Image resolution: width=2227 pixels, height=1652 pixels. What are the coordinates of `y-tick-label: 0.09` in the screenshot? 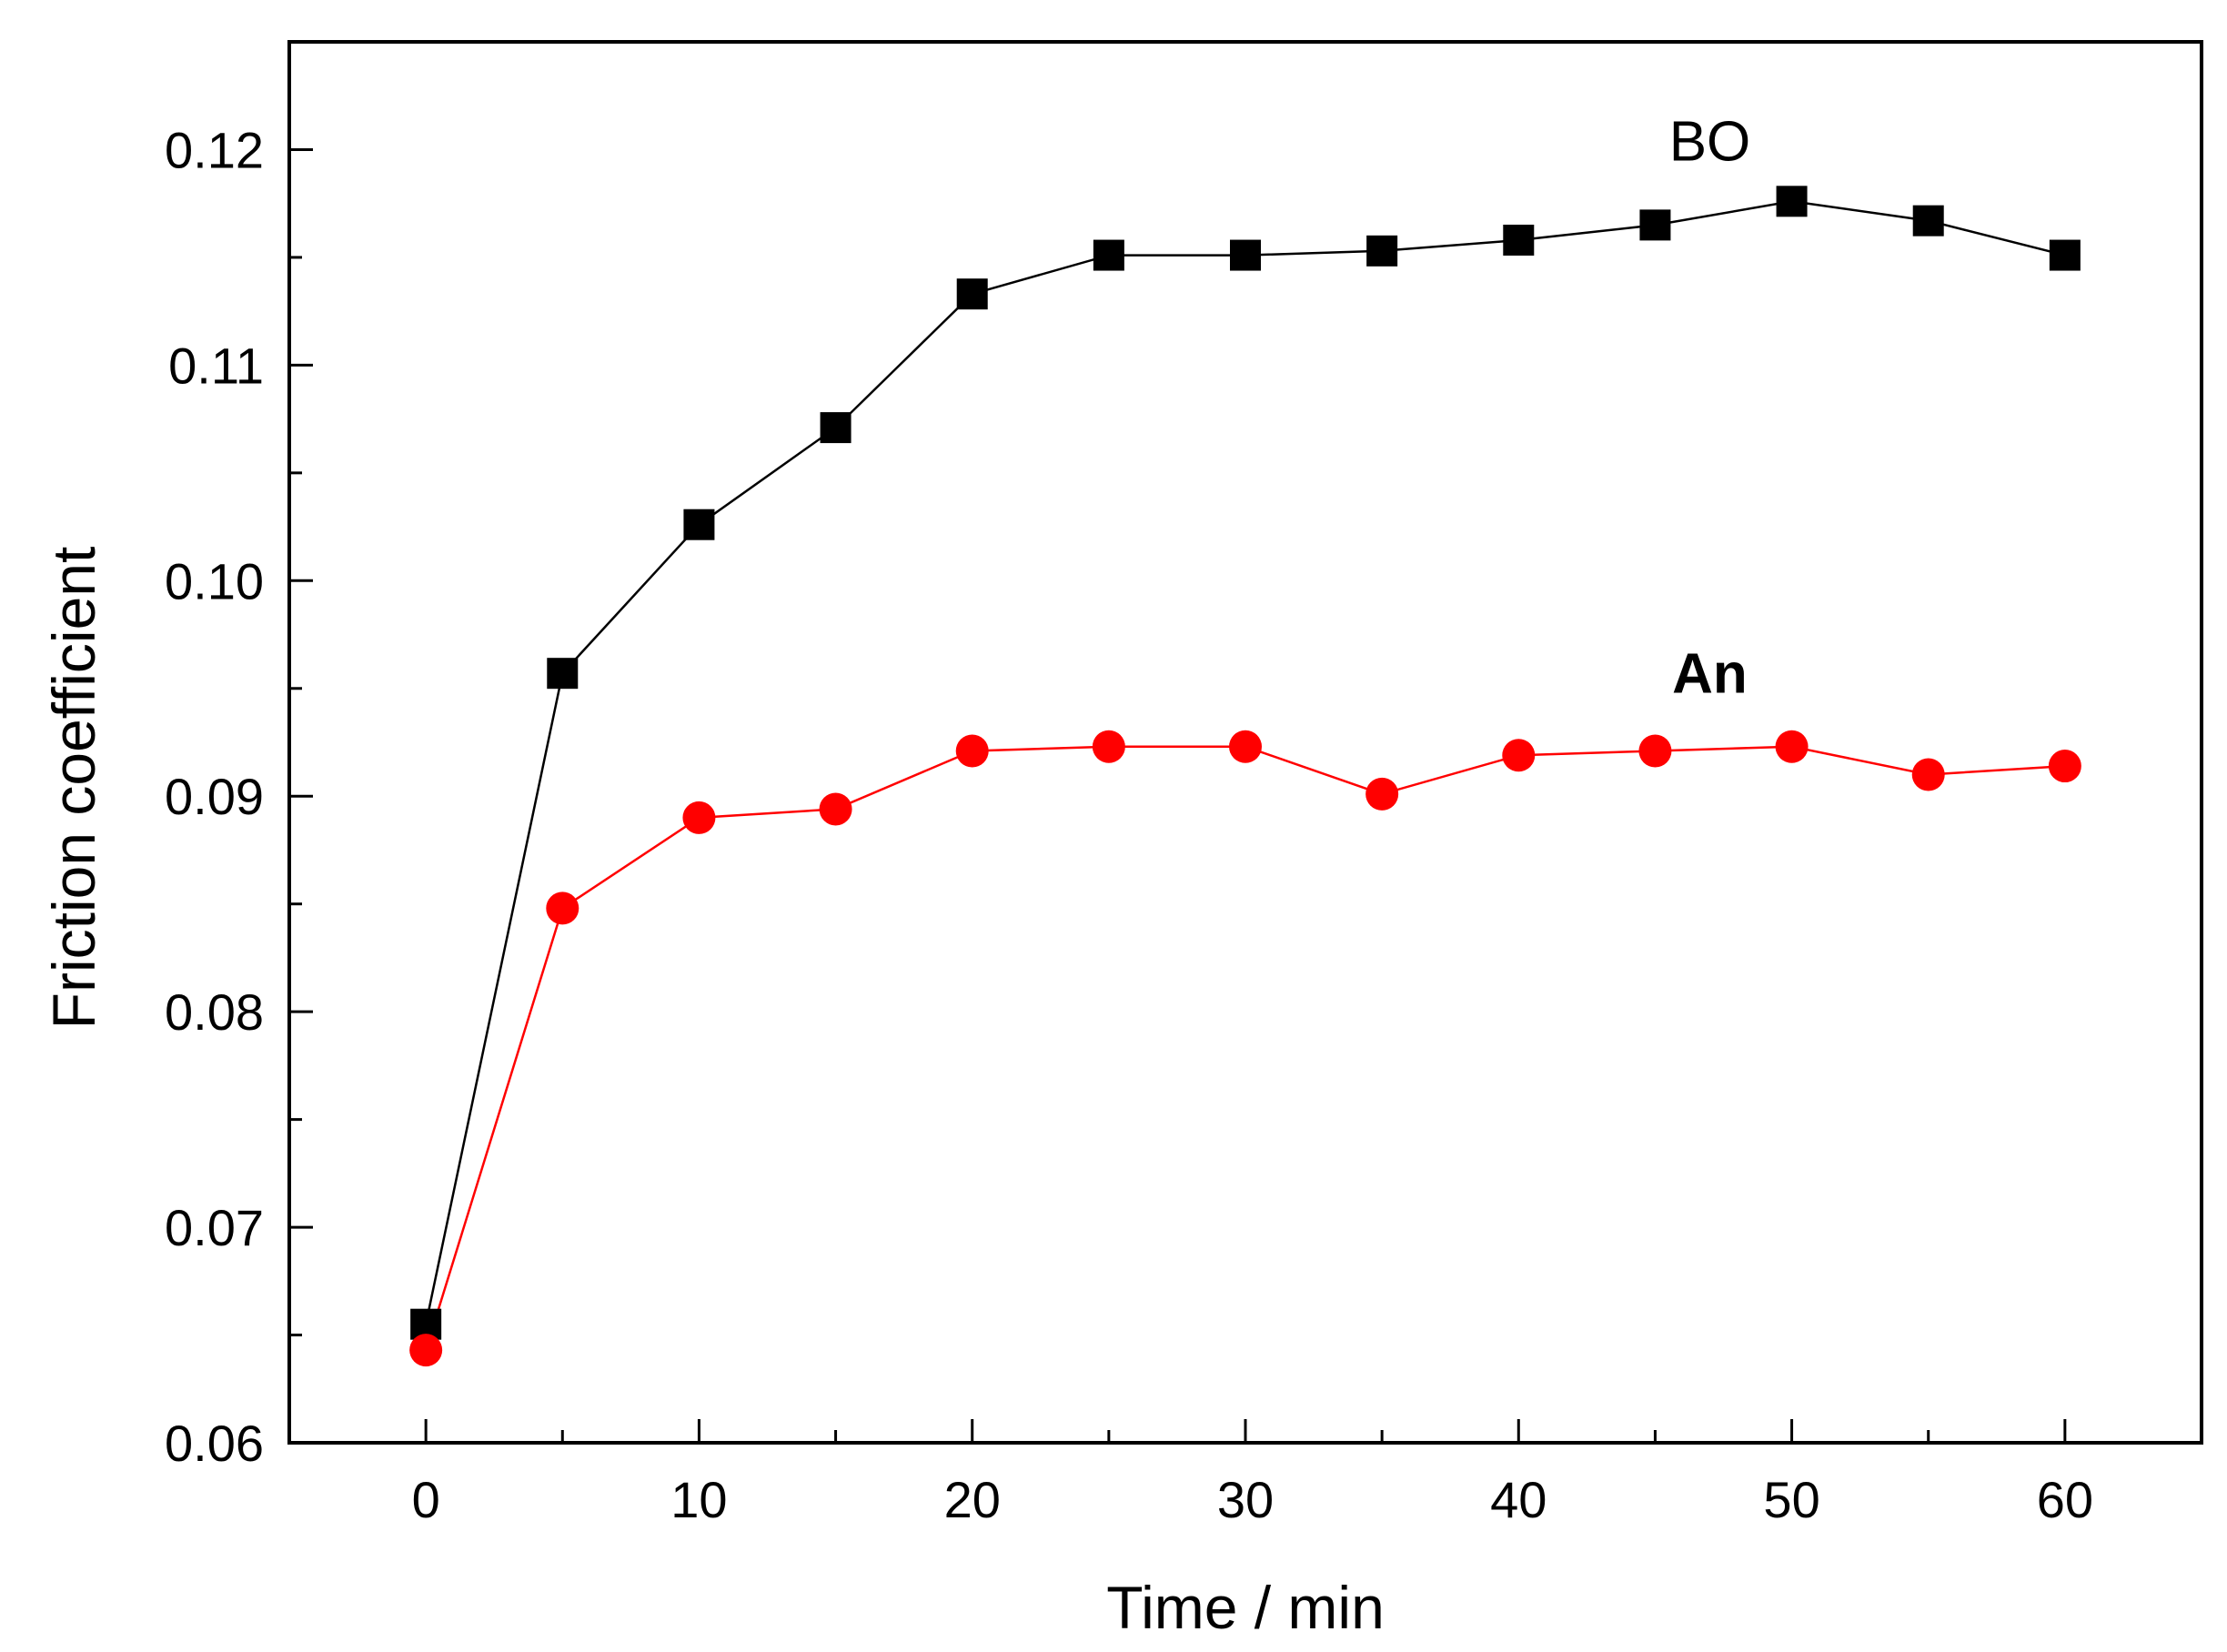 It's located at (214, 796).